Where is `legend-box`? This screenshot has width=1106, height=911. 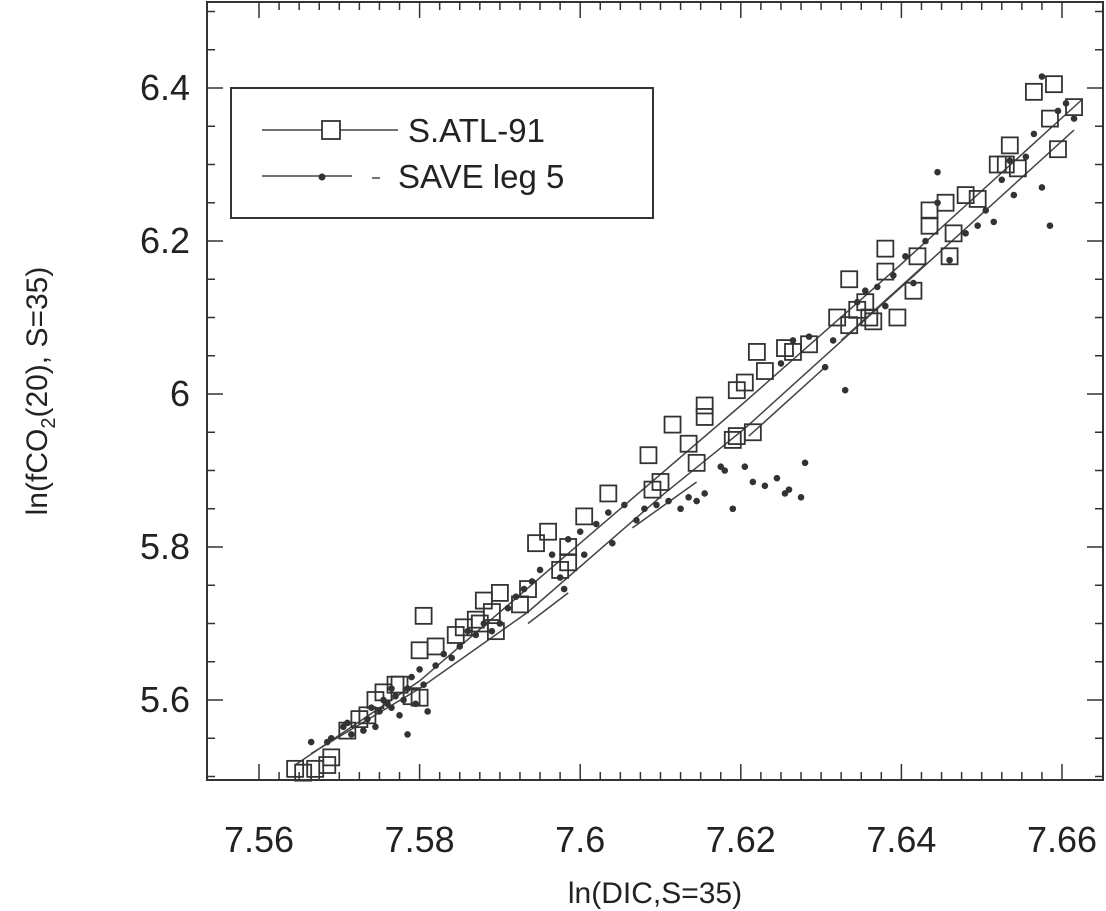
legend-box is located at coordinates (442, 153).